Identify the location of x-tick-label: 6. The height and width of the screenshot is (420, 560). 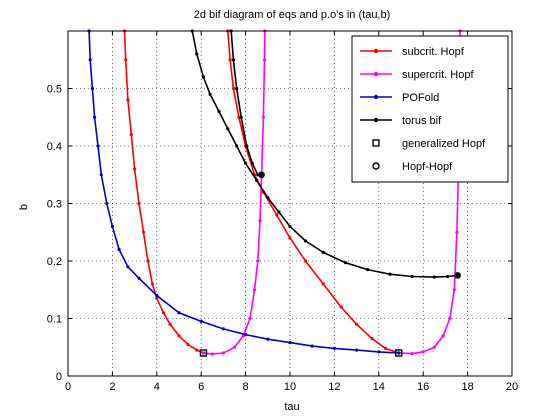
(201, 387).